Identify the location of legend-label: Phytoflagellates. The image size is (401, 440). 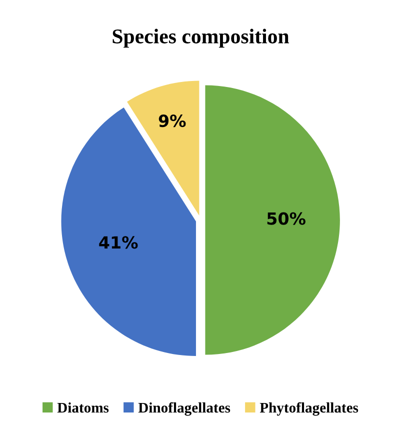
(309, 409).